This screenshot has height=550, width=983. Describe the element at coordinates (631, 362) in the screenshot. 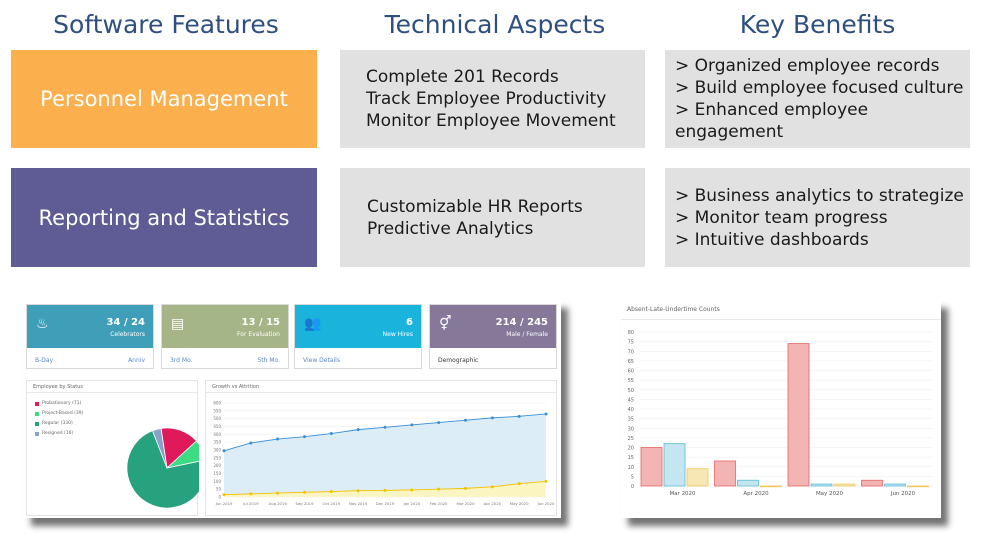

I see `y-tick-label: 65` at that location.